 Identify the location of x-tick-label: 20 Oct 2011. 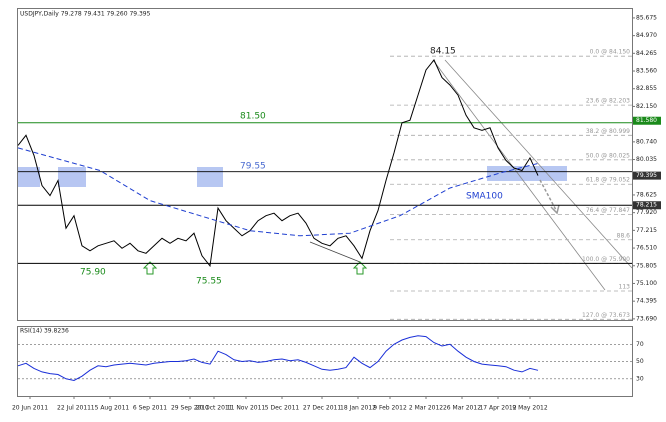
(213, 408).